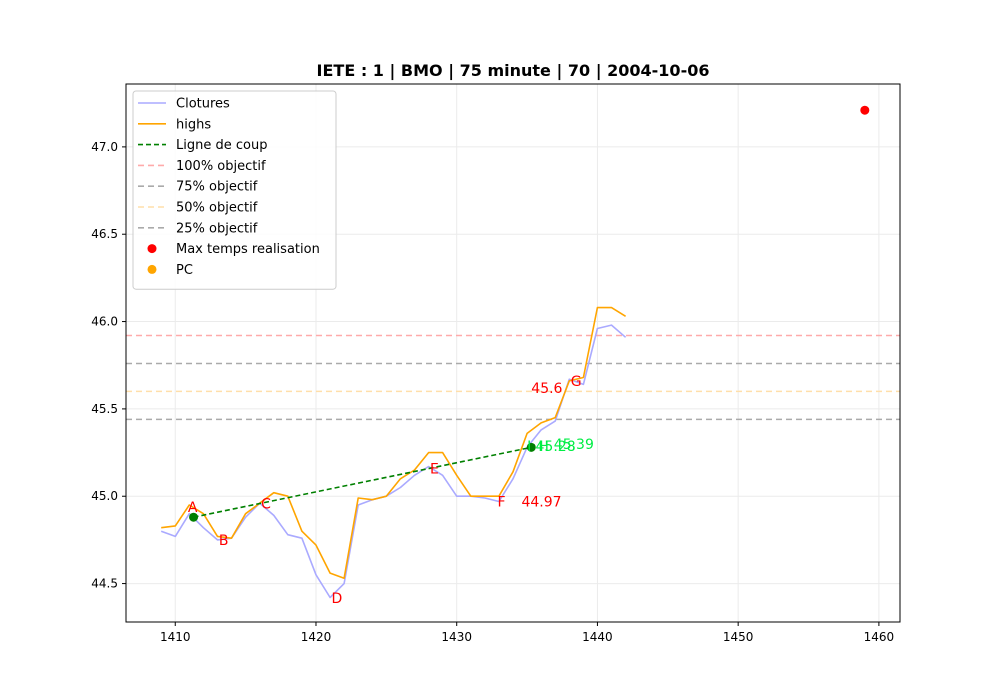  I want to click on max-time-point, so click(865, 110).